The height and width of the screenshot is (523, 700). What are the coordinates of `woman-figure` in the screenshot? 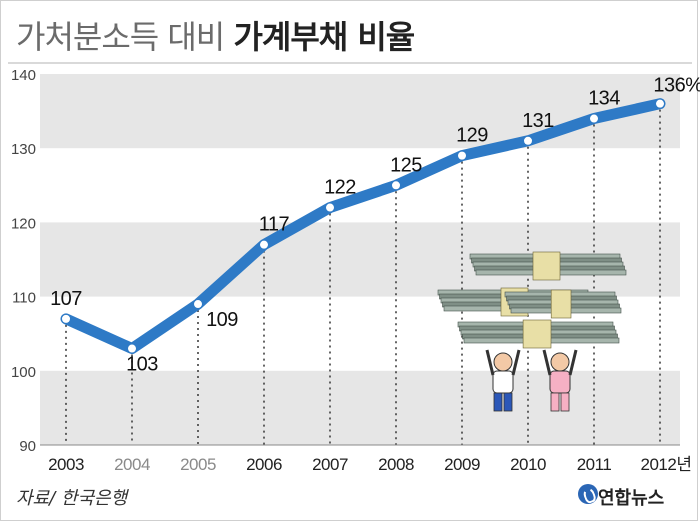 It's located at (560, 380).